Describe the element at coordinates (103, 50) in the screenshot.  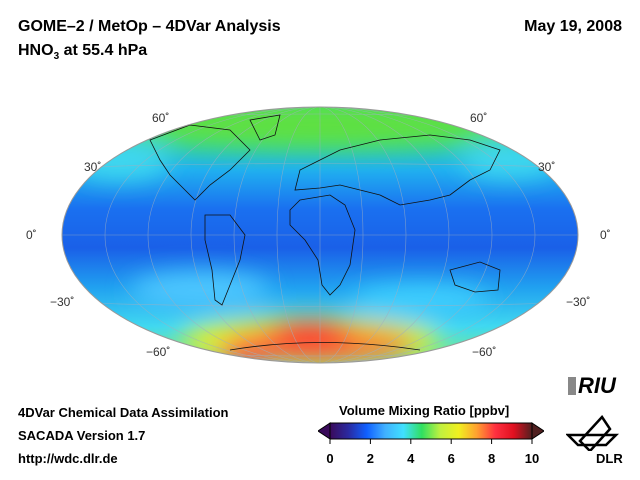
I see `pressure-level: at 55.4 hPa` at that location.